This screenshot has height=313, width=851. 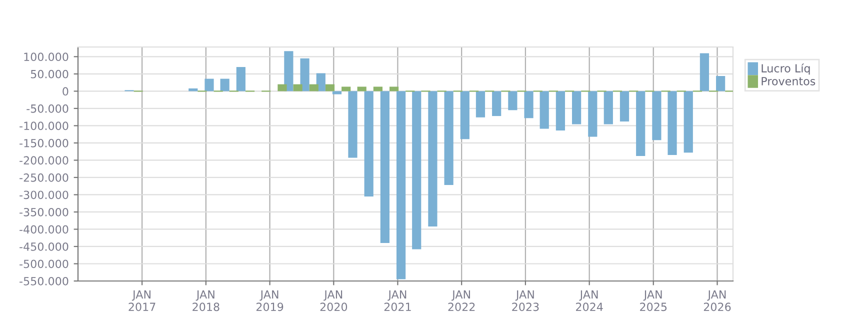 What do you see at coordinates (653, 301) in the screenshot?
I see `x-tick-label: JAN 2025` at bounding box center [653, 301].